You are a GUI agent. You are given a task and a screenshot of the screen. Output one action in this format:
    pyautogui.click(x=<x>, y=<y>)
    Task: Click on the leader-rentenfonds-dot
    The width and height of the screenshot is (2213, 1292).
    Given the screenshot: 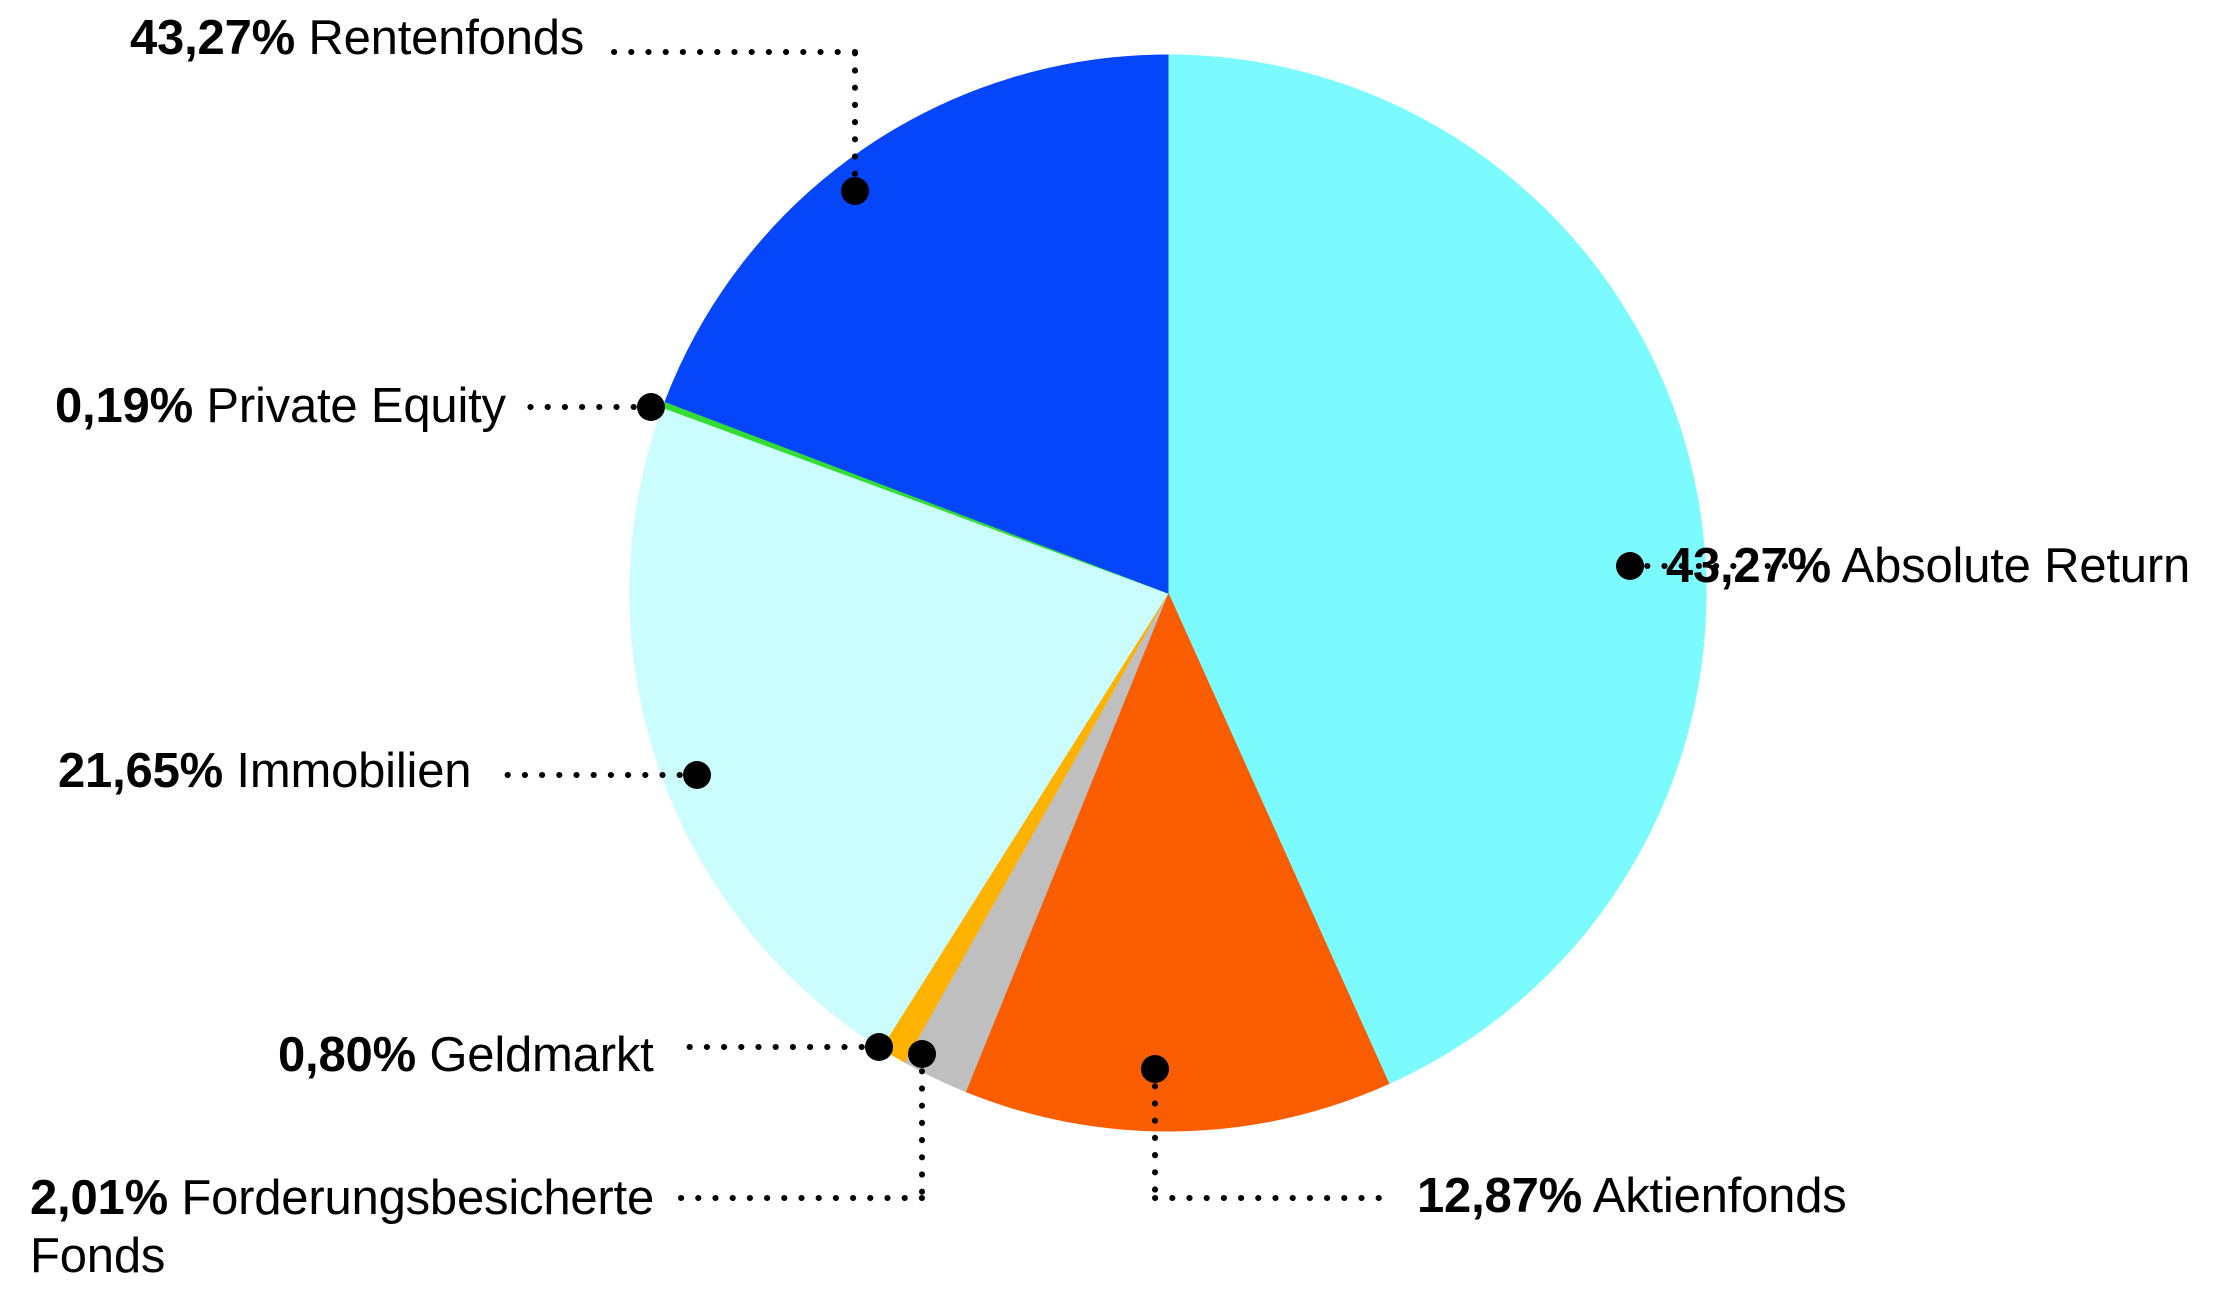 What is the action you would take?
    pyautogui.click(x=855, y=191)
    